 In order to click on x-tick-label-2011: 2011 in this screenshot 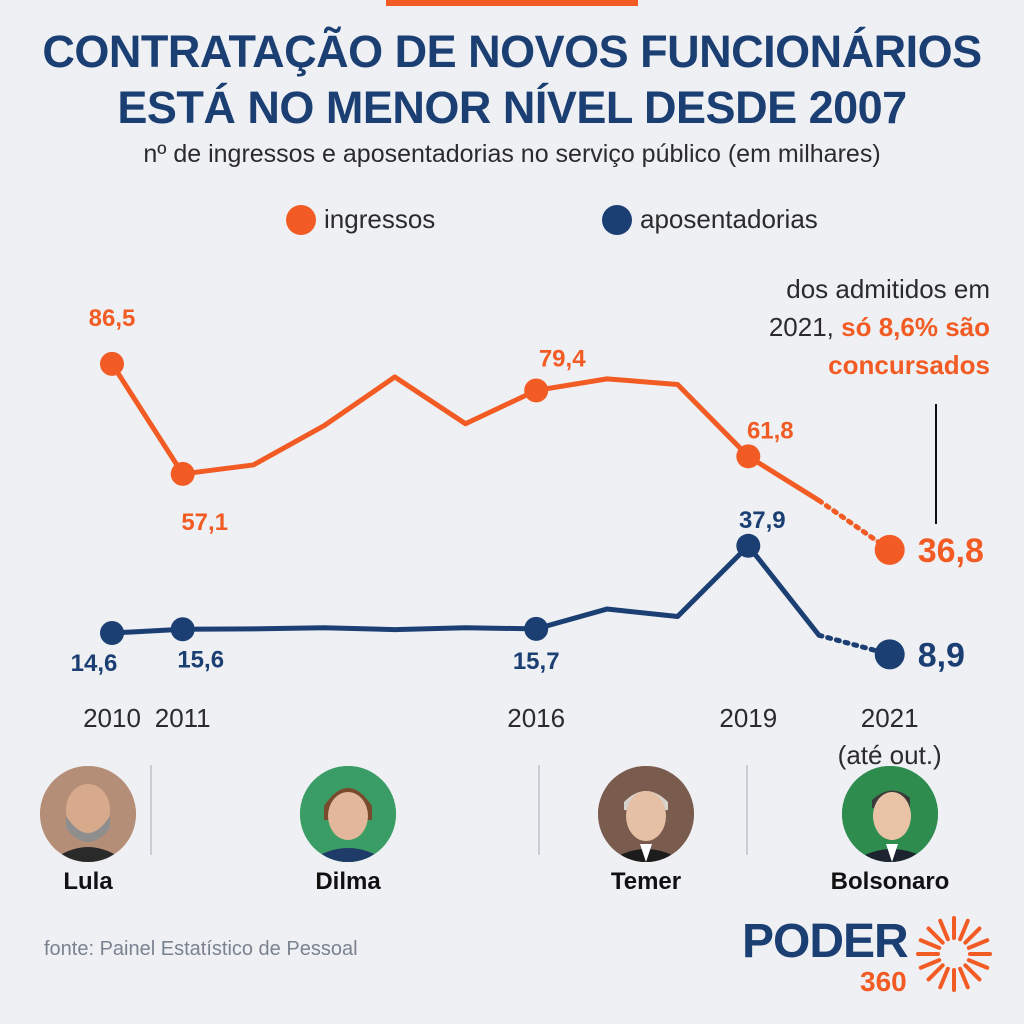, I will do `click(183, 718)`.